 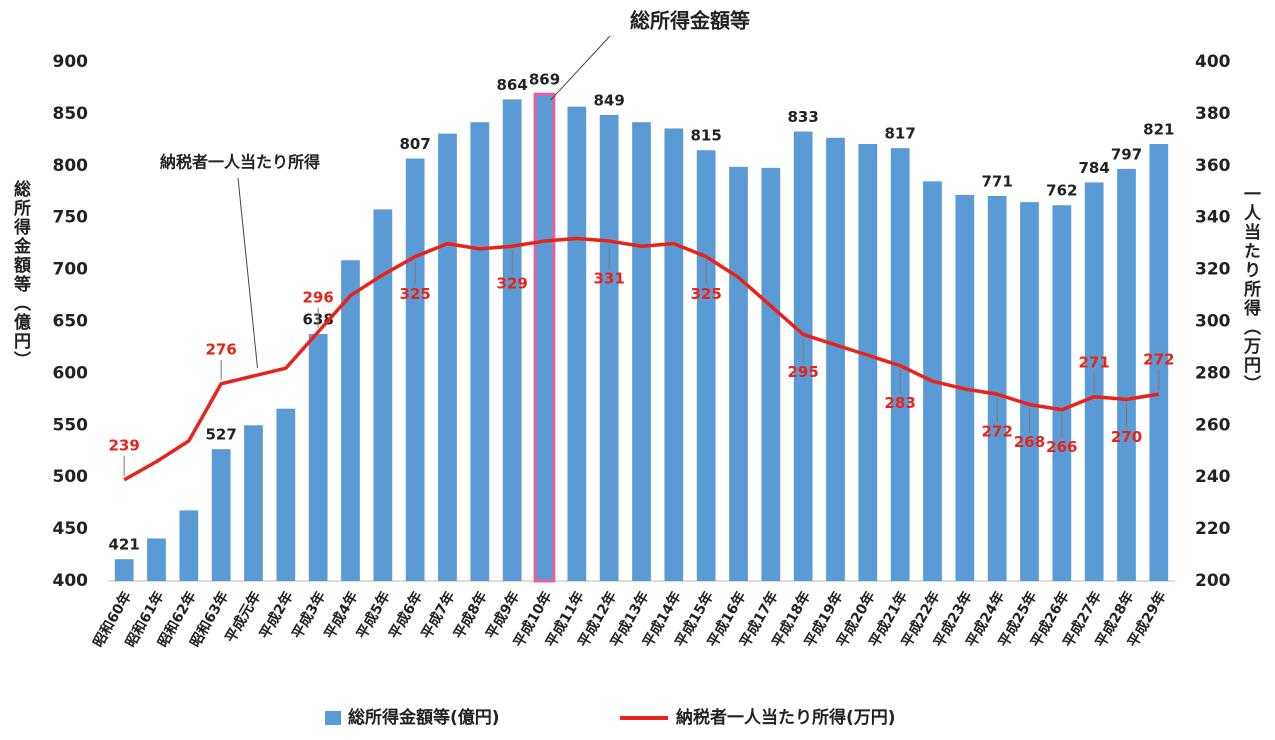 I want to click on line-value-label: 276, so click(x=221, y=349).